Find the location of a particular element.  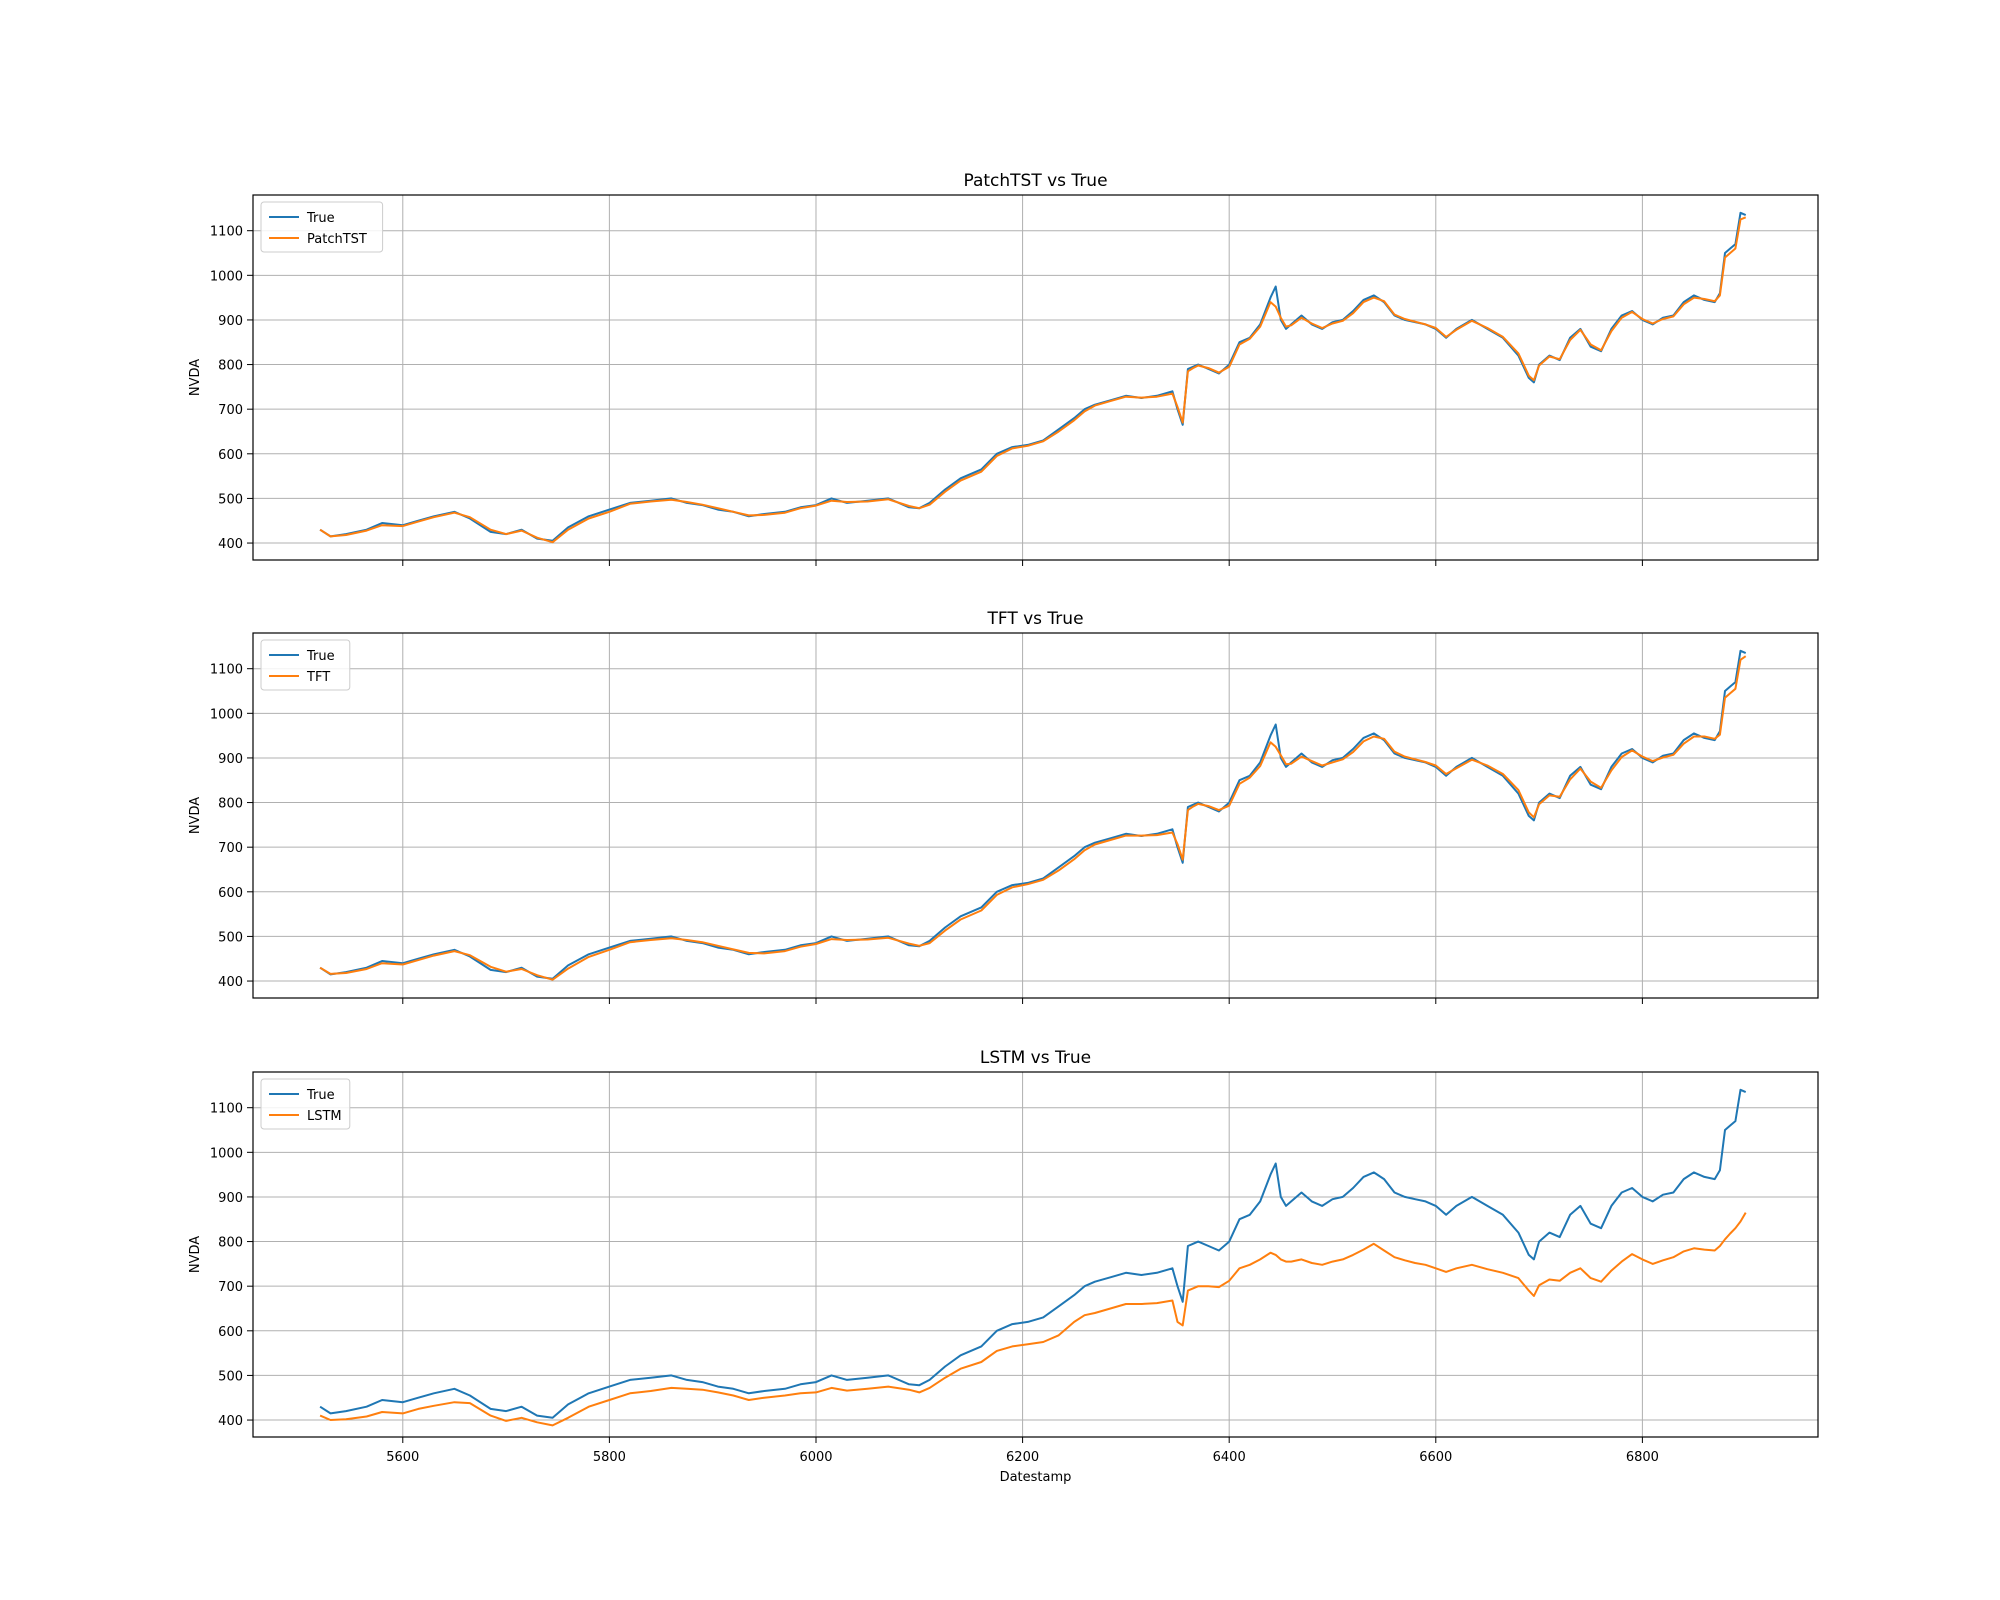

legend: True PatchTST is located at coordinates (322, 227).